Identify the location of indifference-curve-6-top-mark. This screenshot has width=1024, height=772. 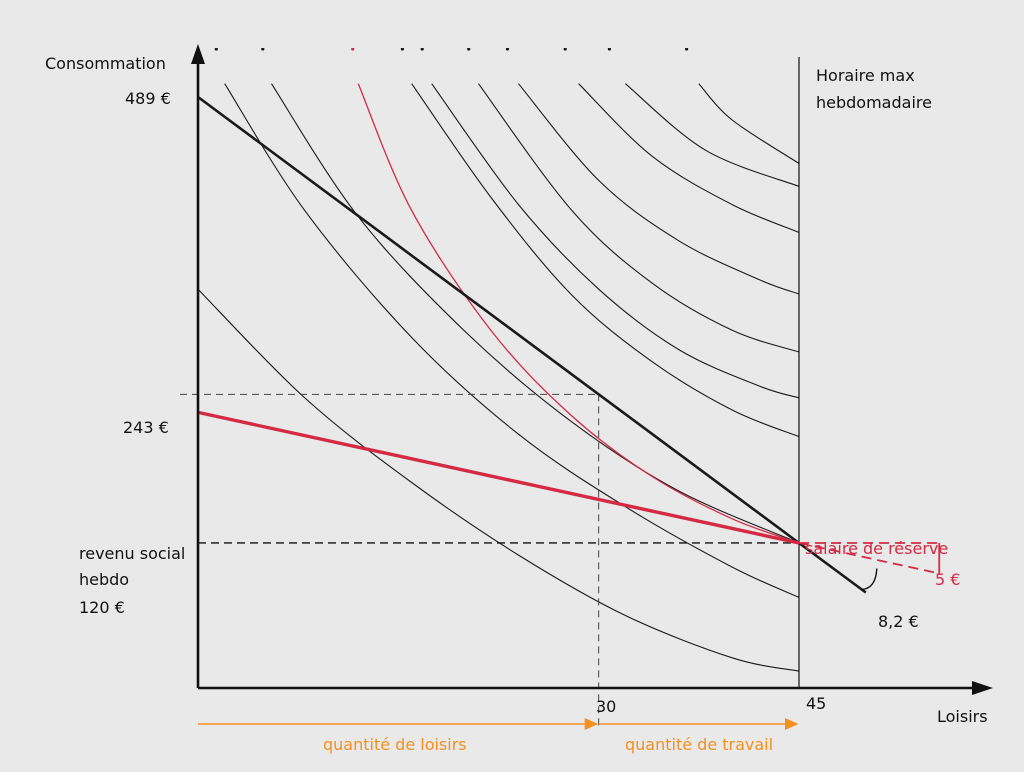
(422, 49).